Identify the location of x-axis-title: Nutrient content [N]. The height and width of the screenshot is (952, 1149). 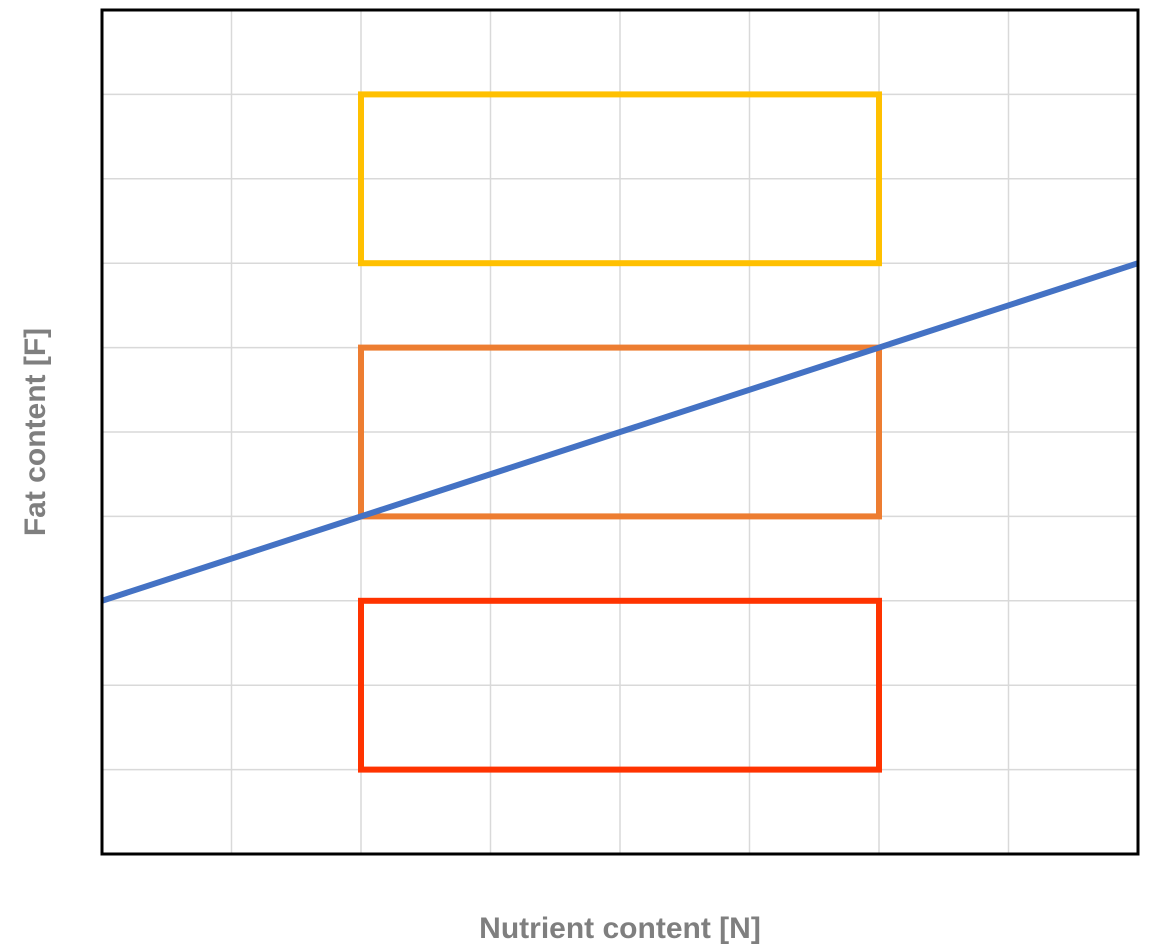
(620, 928).